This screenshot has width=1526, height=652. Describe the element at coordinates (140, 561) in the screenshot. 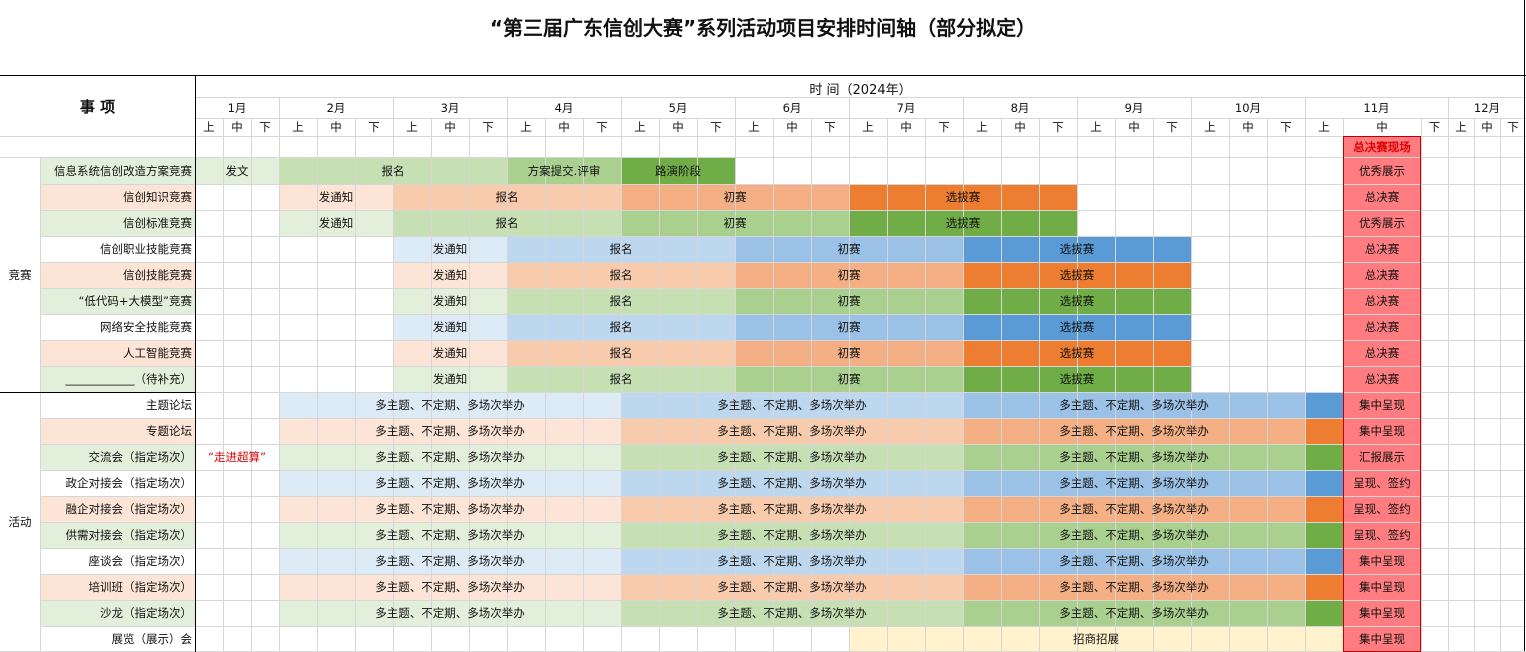

I see `row-label: 座谈会（指定场次）` at that location.